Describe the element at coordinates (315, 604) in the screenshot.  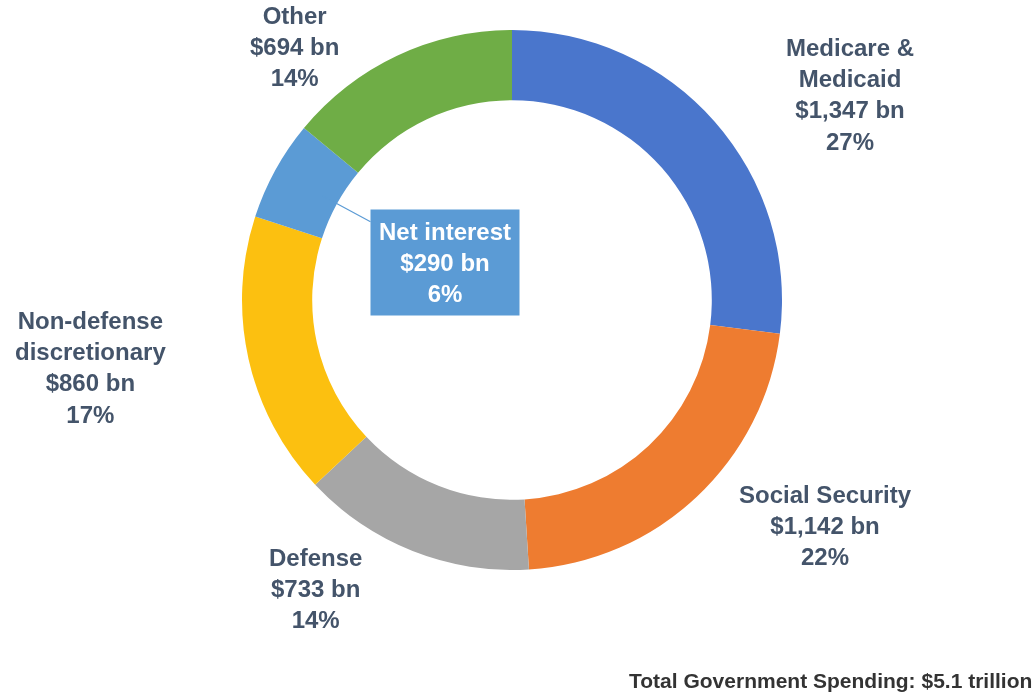
I see `data-label: $733 bn 14%` at that location.